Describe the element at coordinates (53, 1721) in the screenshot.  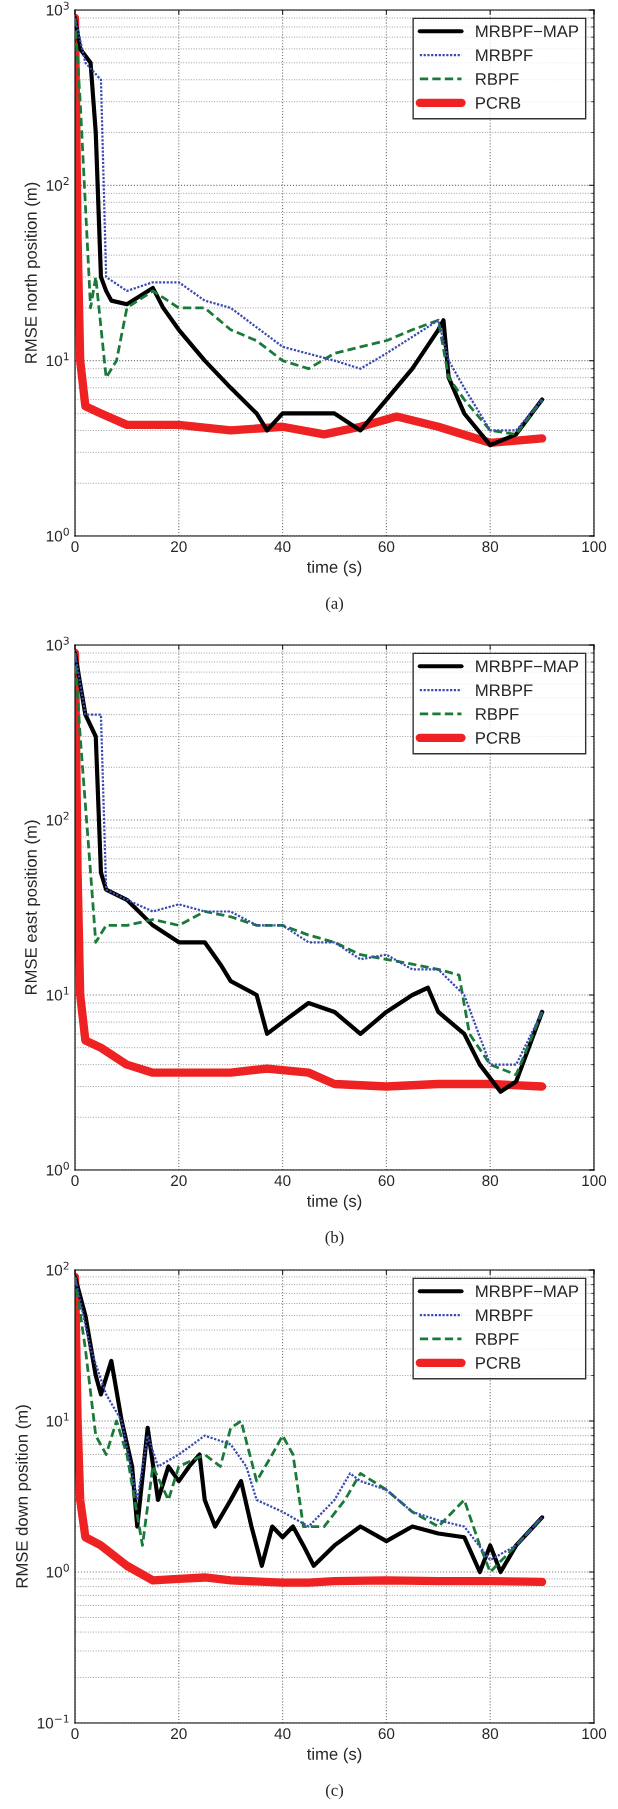
I see `y-tick-label: 10$^{−1}$` at that location.